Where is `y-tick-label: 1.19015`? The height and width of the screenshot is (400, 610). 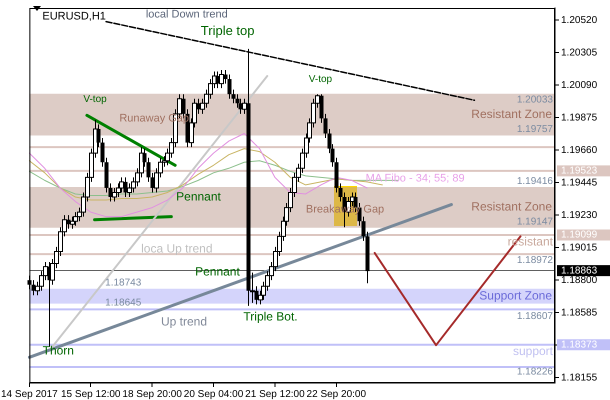
y-tick-label: 1.19015 is located at coordinates (579, 248).